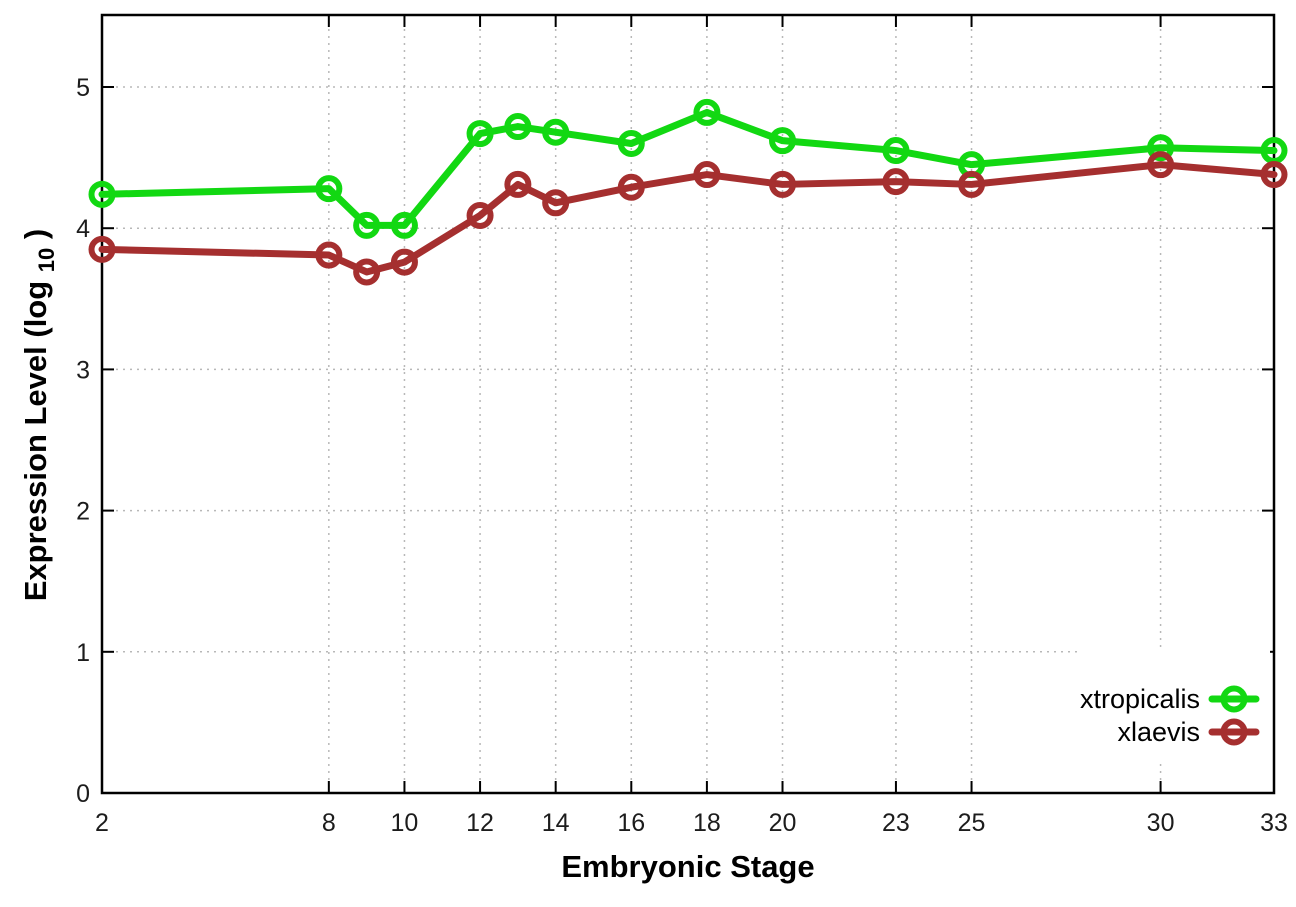 This screenshot has width=1296, height=907. What do you see at coordinates (35, 441) in the screenshot?
I see `y-axis-title-main: Expression Level (log` at bounding box center [35, 441].